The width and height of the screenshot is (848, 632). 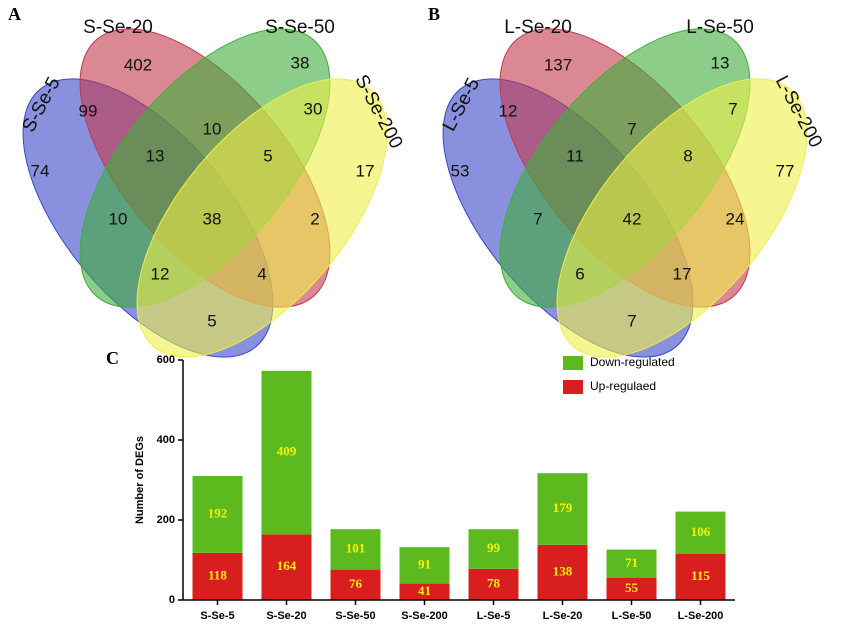 I want to click on value-label: 99, so click(x=494, y=547).